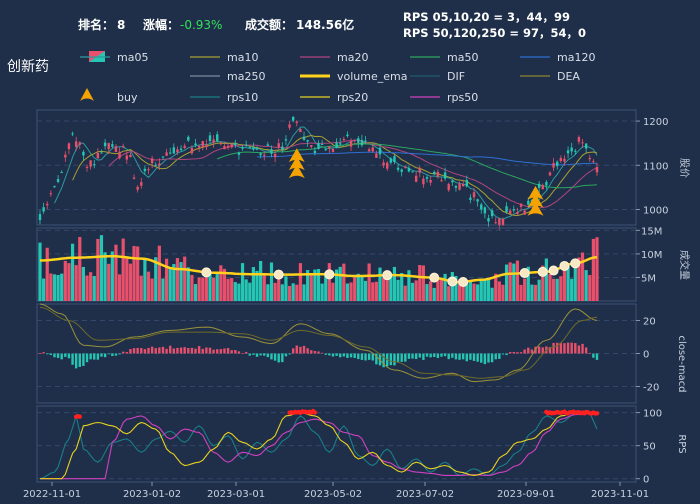  What do you see at coordinates (121, 25) in the screenshot?
I see `rank-value: 8` at bounding box center [121, 25].